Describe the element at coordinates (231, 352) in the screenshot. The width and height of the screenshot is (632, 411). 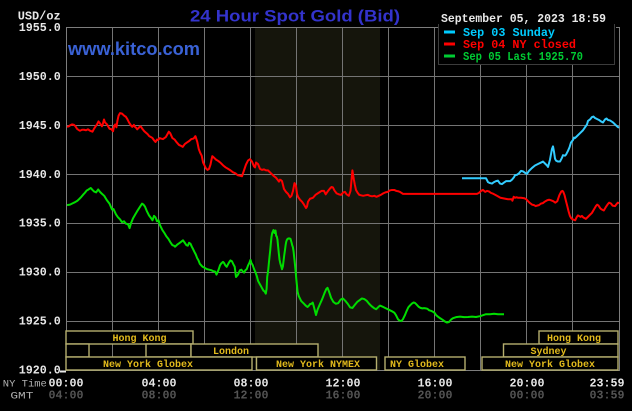
I see `svg-text: London` at that location.